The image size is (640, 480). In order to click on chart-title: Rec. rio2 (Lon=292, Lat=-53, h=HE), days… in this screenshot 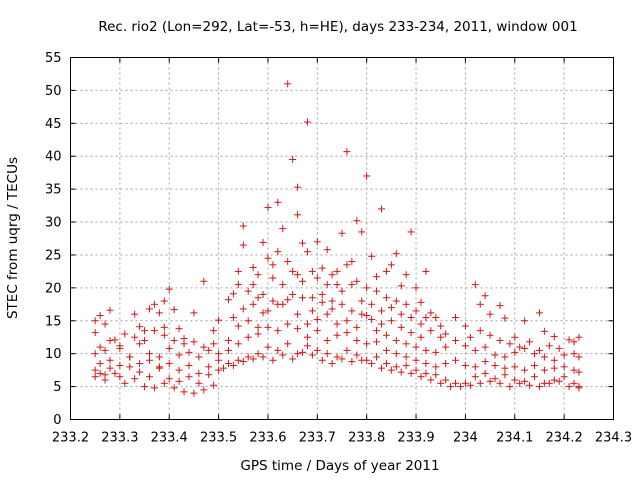, I will do `click(337, 27)`.